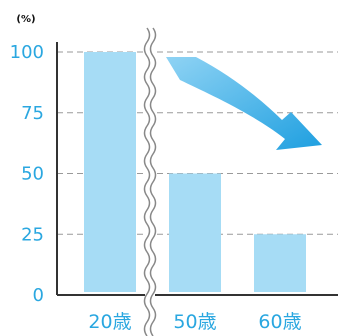  I want to click on trend-arrow, so click(244, 103).